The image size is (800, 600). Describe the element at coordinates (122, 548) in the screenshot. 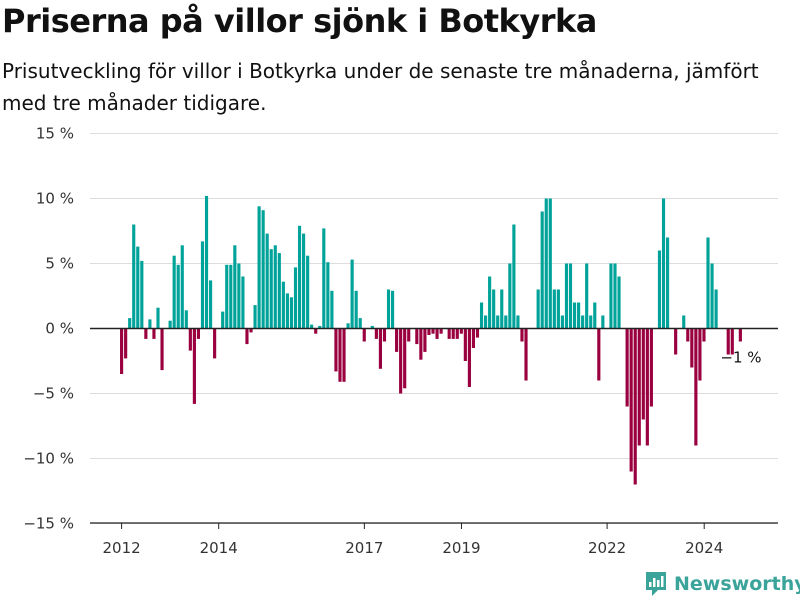

I see `x-tick-label: 2012` at that location.